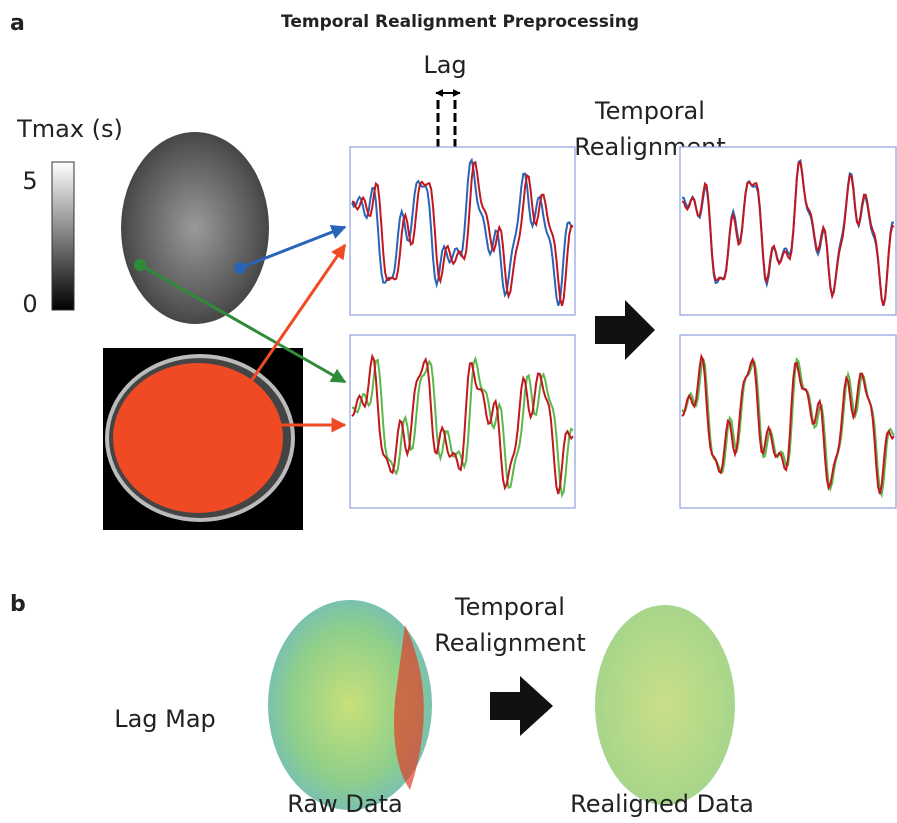 The image size is (897, 823). Describe the element at coordinates (198, 438) in the screenshot. I see `brain-mask` at that location.